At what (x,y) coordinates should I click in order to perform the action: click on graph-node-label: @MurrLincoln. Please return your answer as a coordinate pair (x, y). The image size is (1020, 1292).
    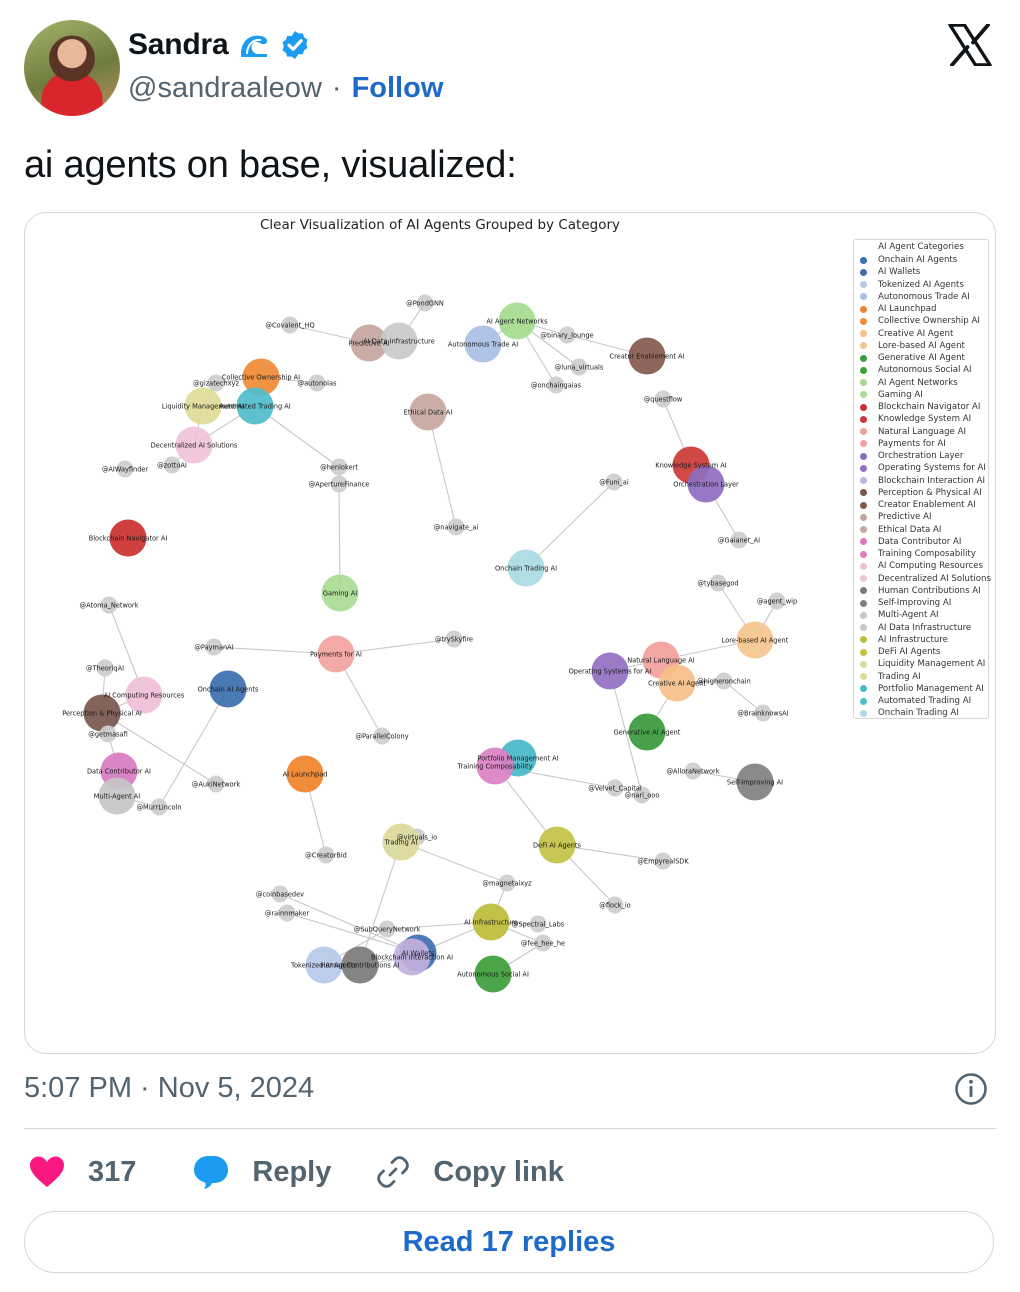
    Looking at the image, I should click on (158, 808).